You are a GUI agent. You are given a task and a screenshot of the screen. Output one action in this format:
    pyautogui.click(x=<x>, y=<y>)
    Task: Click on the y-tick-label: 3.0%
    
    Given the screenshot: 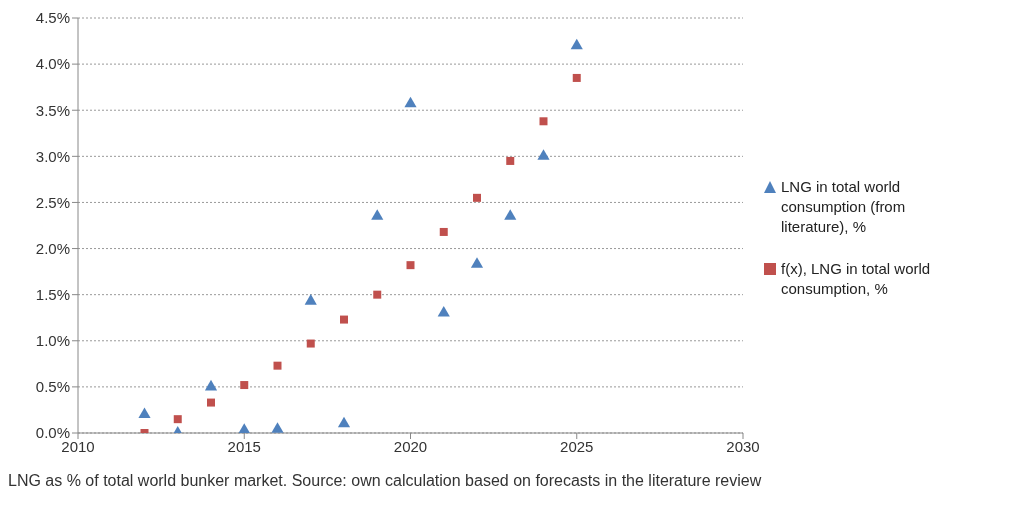 What is the action you would take?
    pyautogui.click(x=52, y=156)
    